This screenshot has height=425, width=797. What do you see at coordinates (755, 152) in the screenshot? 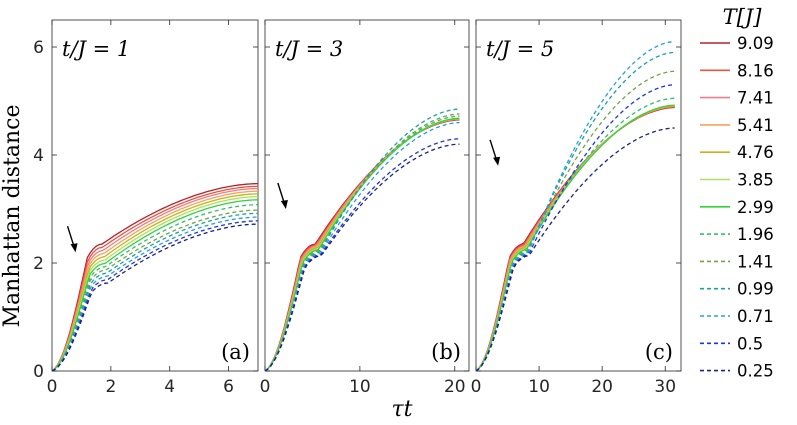
I see `legend-label-4.76: 4.76` at bounding box center [755, 152].